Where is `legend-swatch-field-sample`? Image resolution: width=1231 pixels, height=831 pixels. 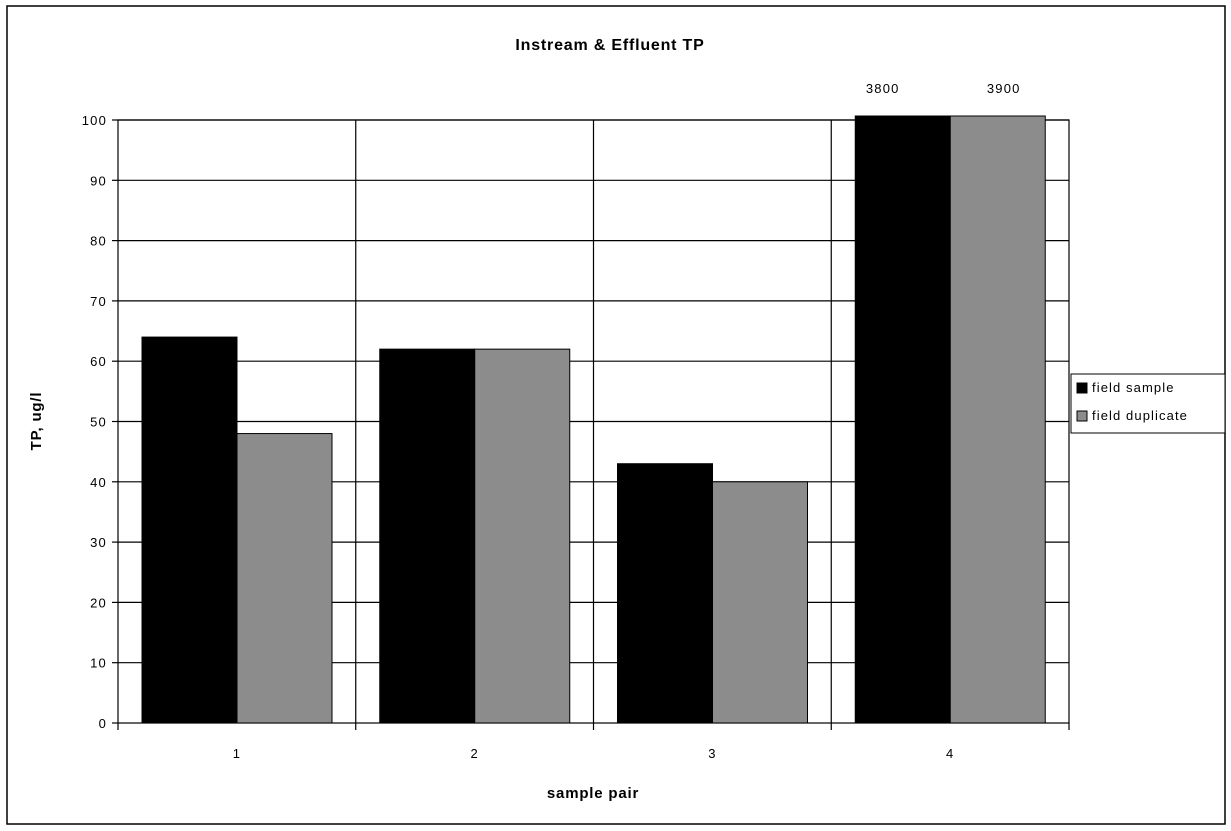 legend-swatch-field-sample is located at coordinates (1082, 388).